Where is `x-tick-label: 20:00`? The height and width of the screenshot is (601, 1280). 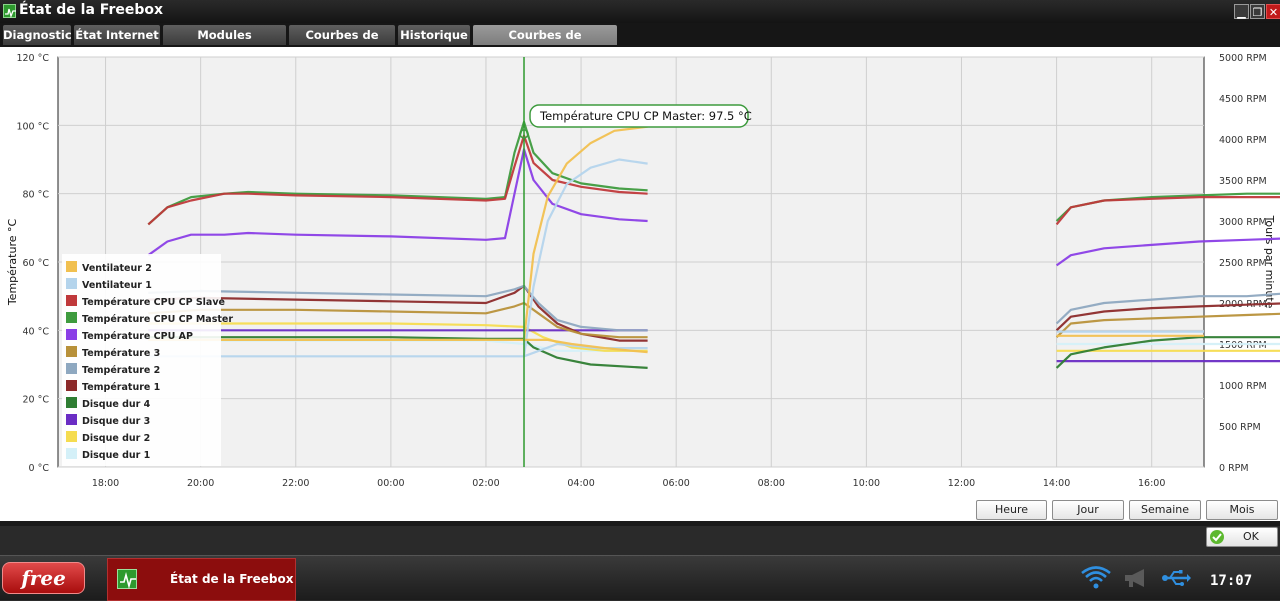 x-tick-label: 20:00 is located at coordinates (200, 483).